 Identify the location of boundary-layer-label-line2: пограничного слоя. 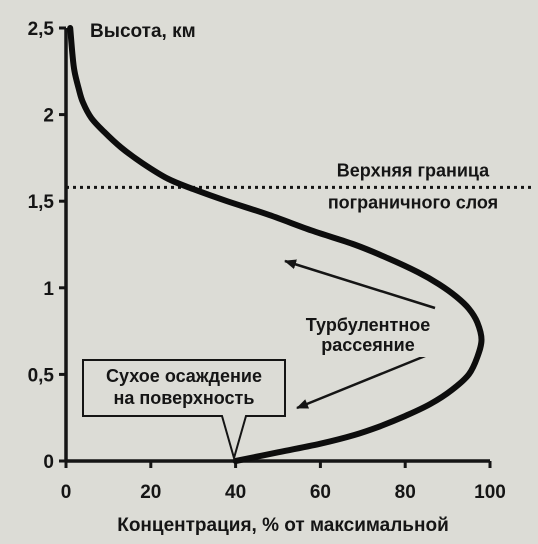
(413, 202).